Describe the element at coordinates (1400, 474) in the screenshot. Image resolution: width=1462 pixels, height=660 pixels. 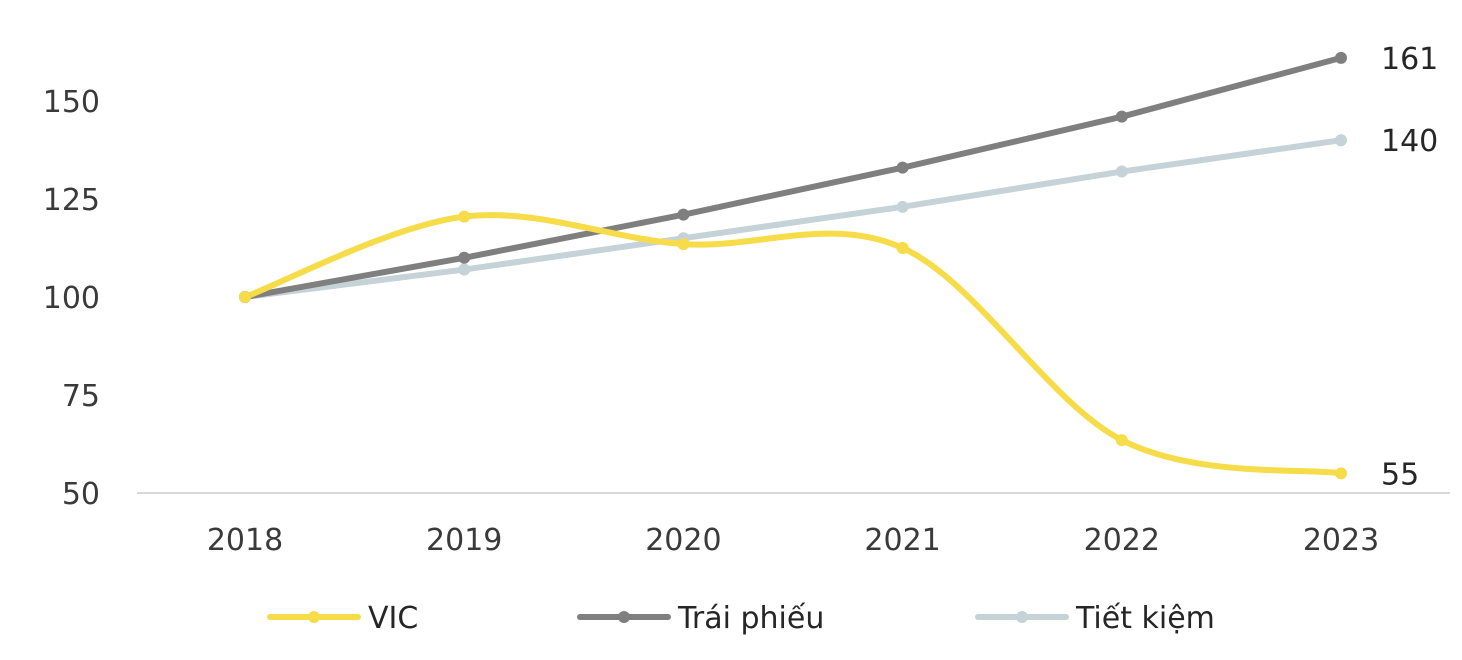
I see `end-value-label: 55` at that location.